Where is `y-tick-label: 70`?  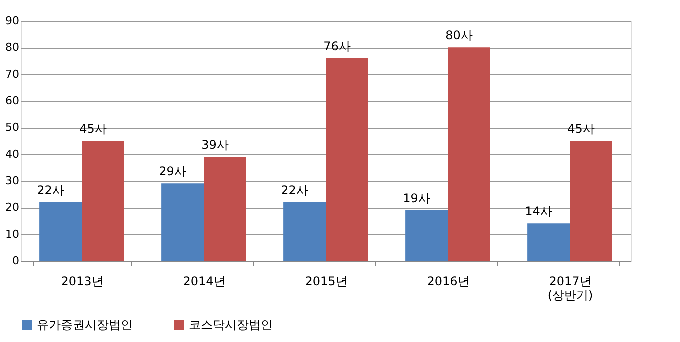 y-tick-label: 70 is located at coordinates (13, 74).